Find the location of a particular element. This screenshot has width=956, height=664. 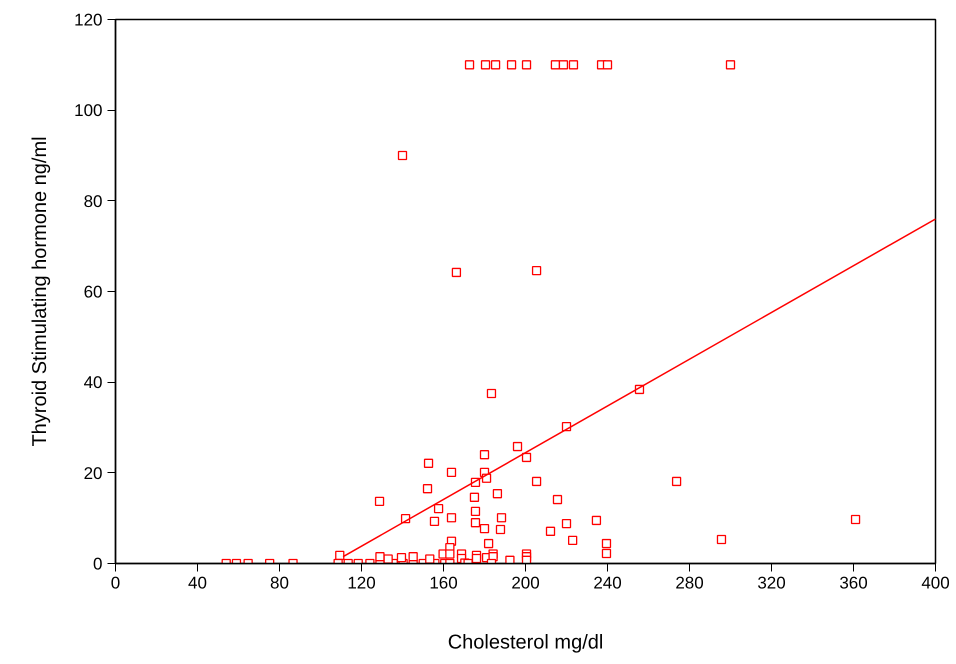

y-tick-label: 80 is located at coordinates (93, 201).